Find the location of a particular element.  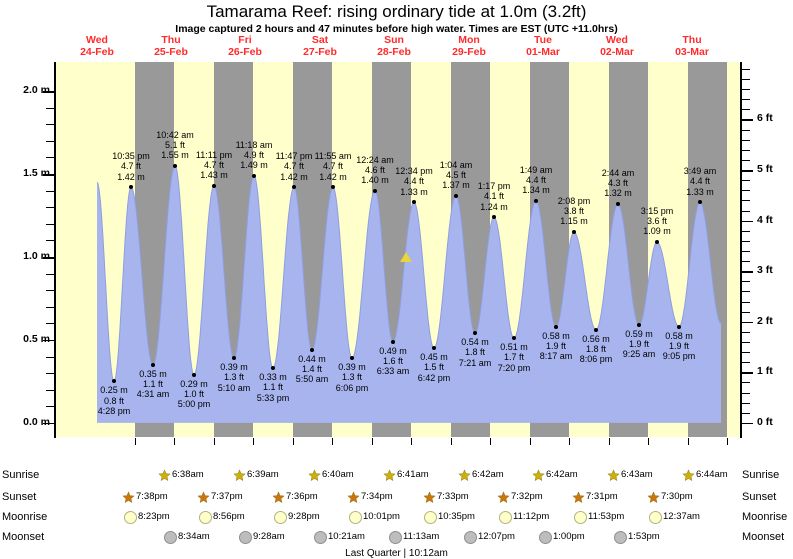

sunrise-time: 6:39am is located at coordinates (263, 474).